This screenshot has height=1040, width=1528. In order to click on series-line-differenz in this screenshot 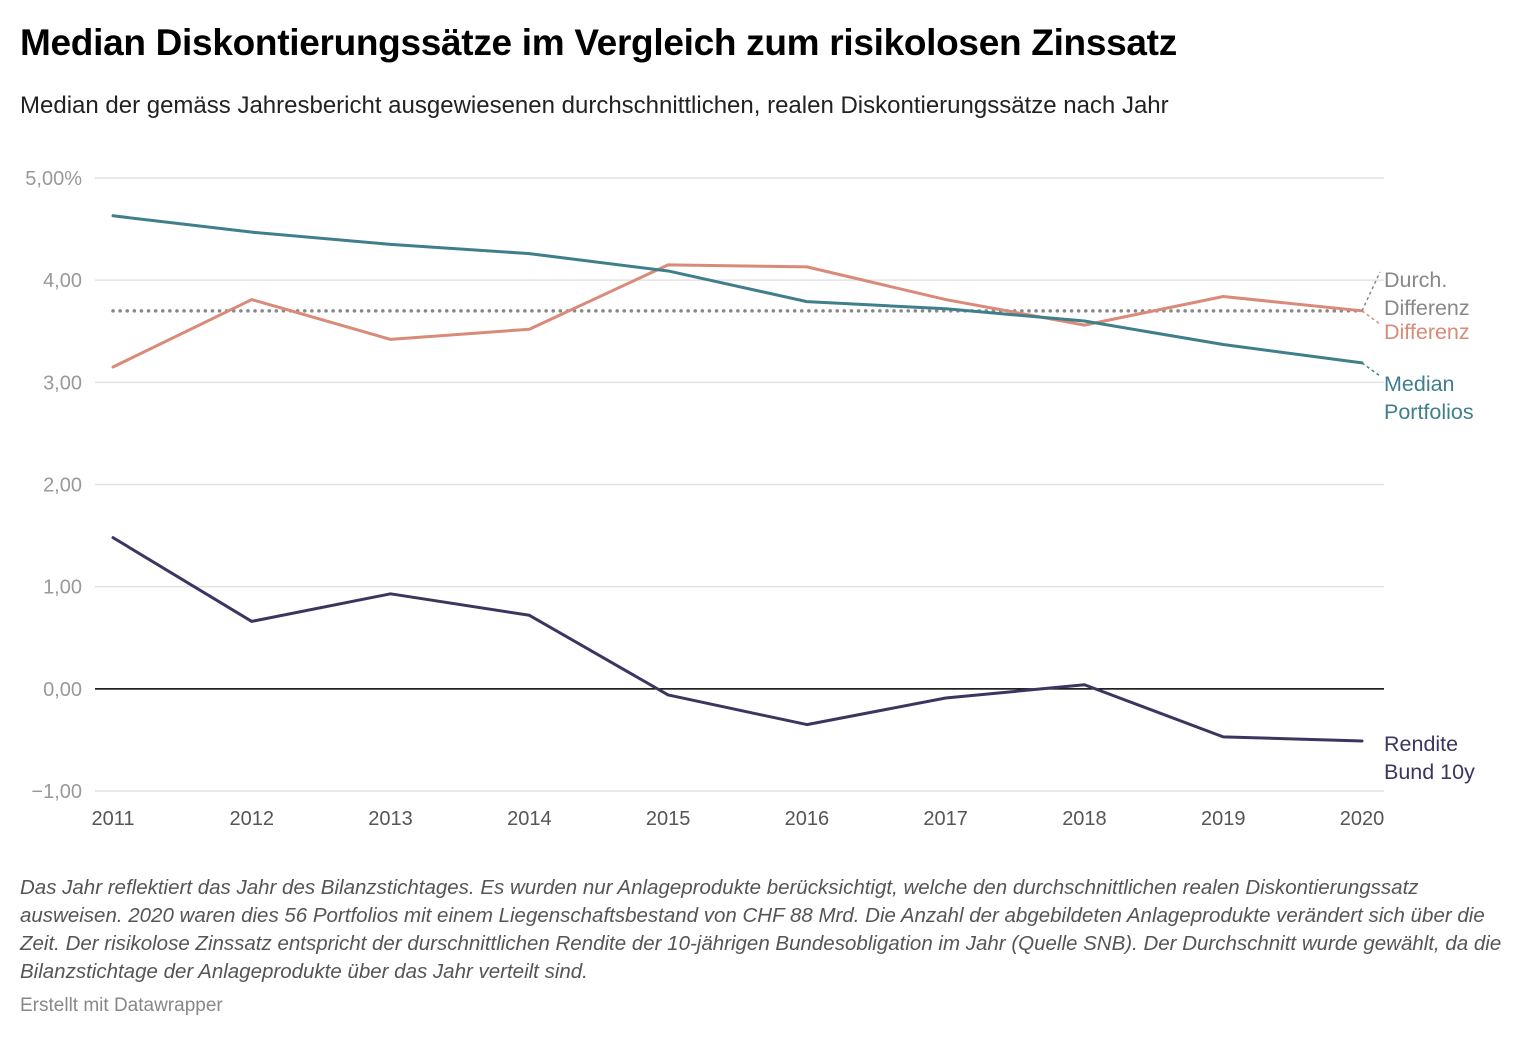, I will do `click(737, 316)`.